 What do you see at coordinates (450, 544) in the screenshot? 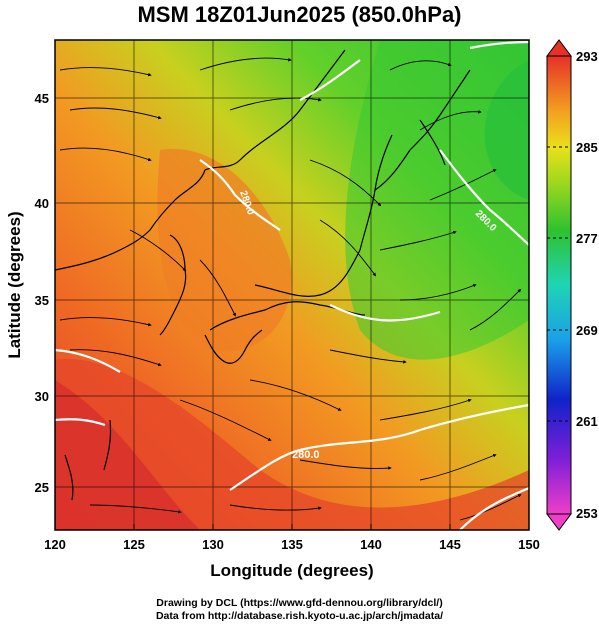
I see `x-tick-label: 145` at bounding box center [450, 544].